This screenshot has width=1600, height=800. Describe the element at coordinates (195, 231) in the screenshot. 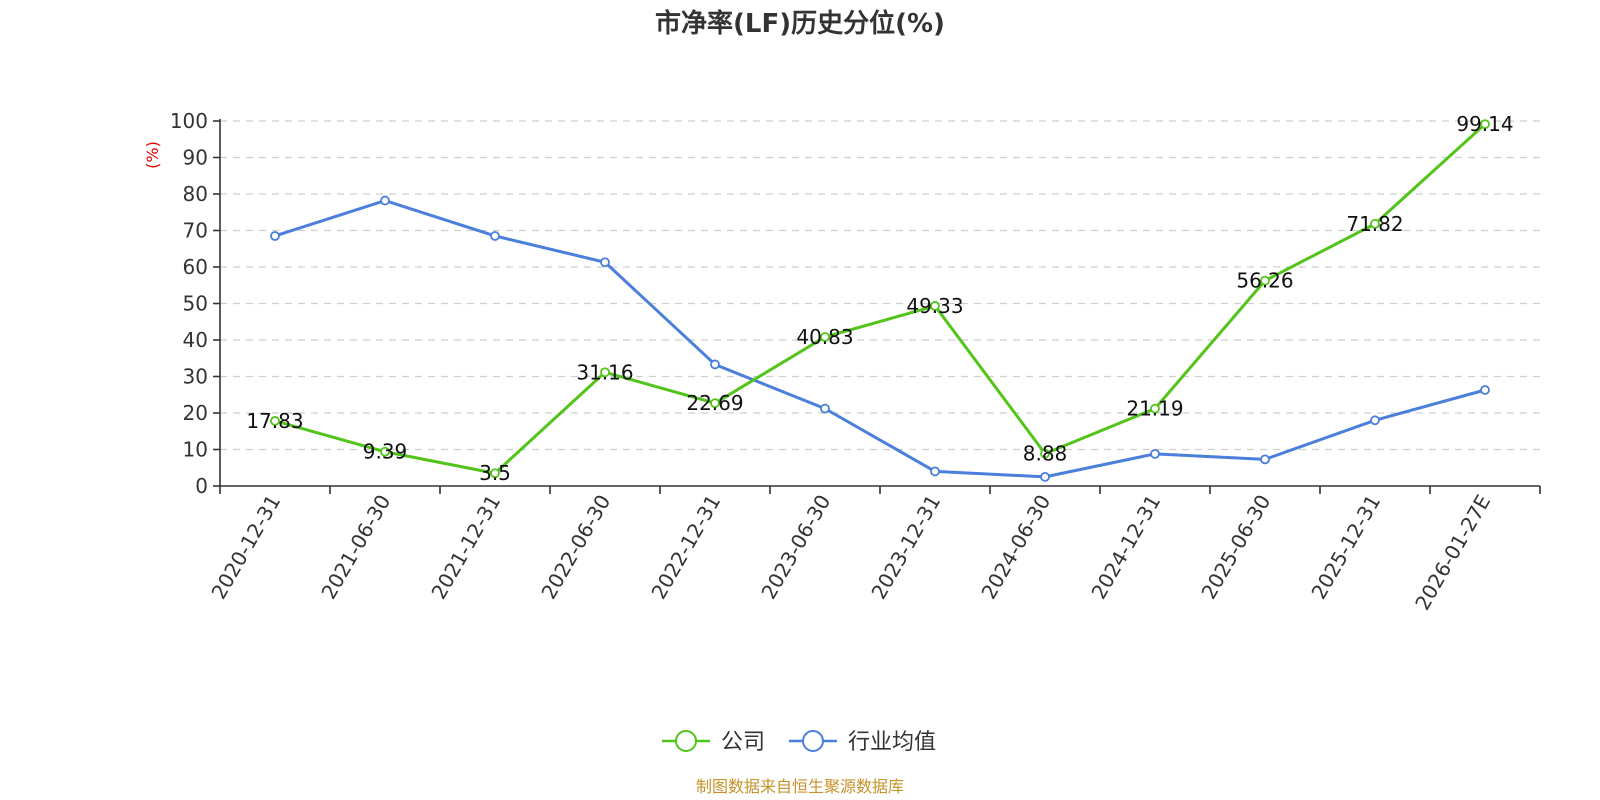

I see `y-tick-label: 70` at that location.